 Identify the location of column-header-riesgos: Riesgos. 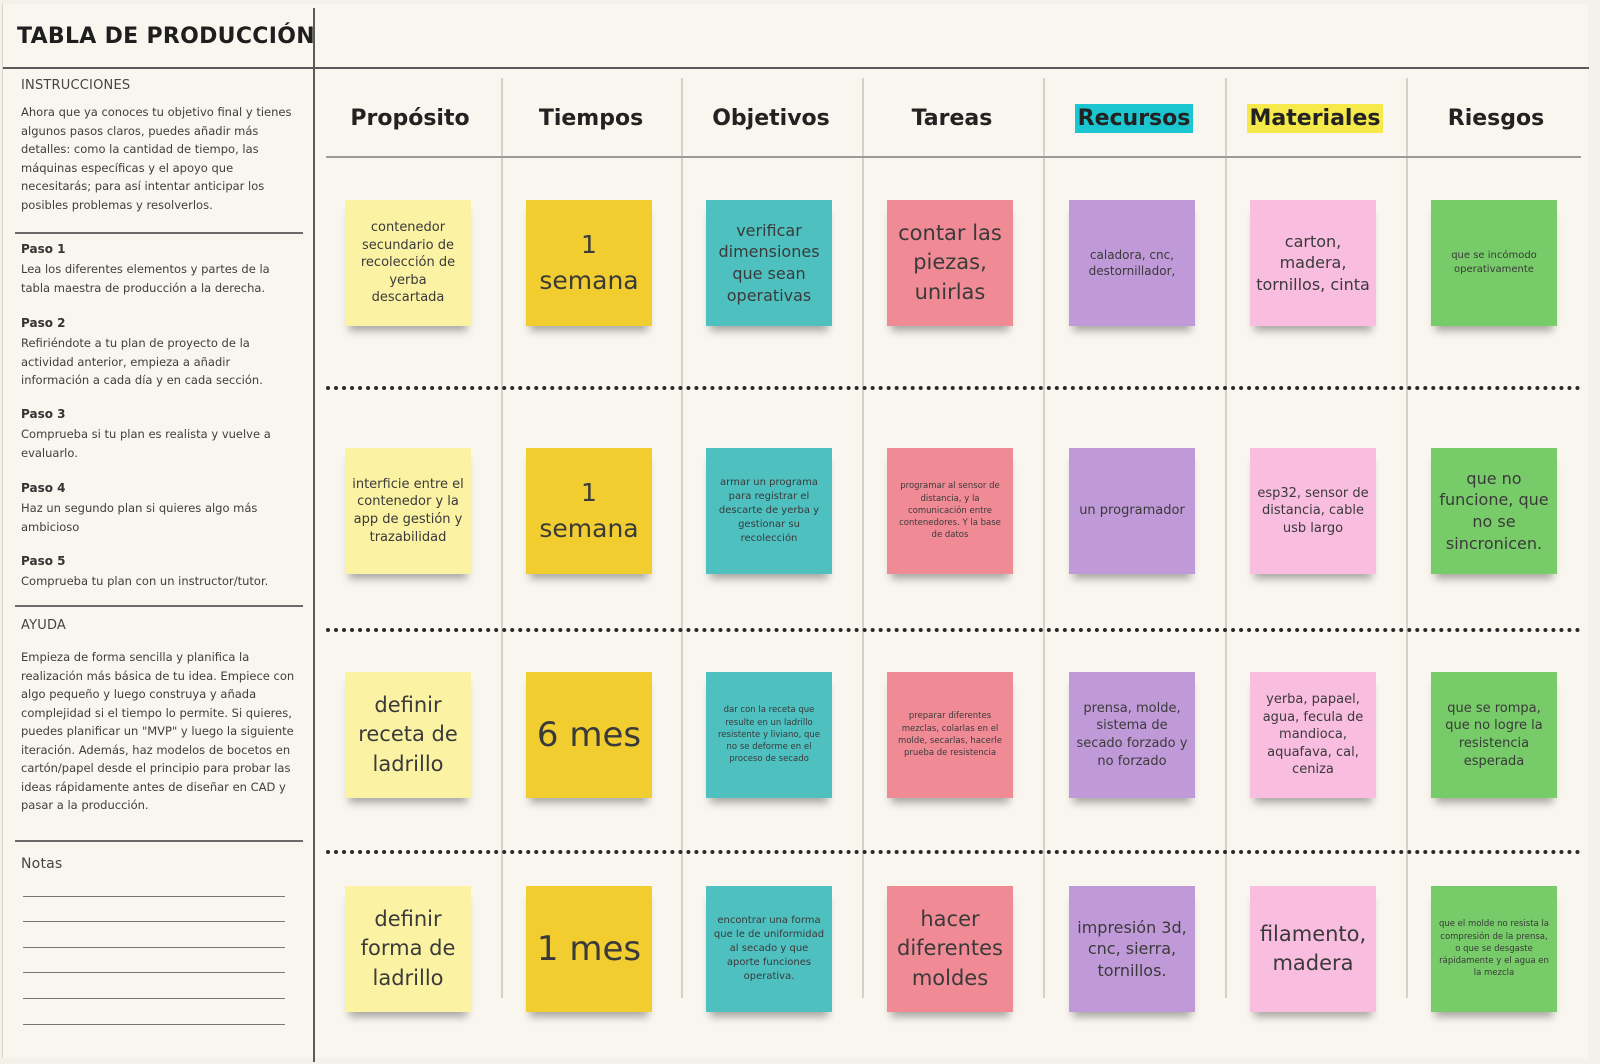
(1496, 118).